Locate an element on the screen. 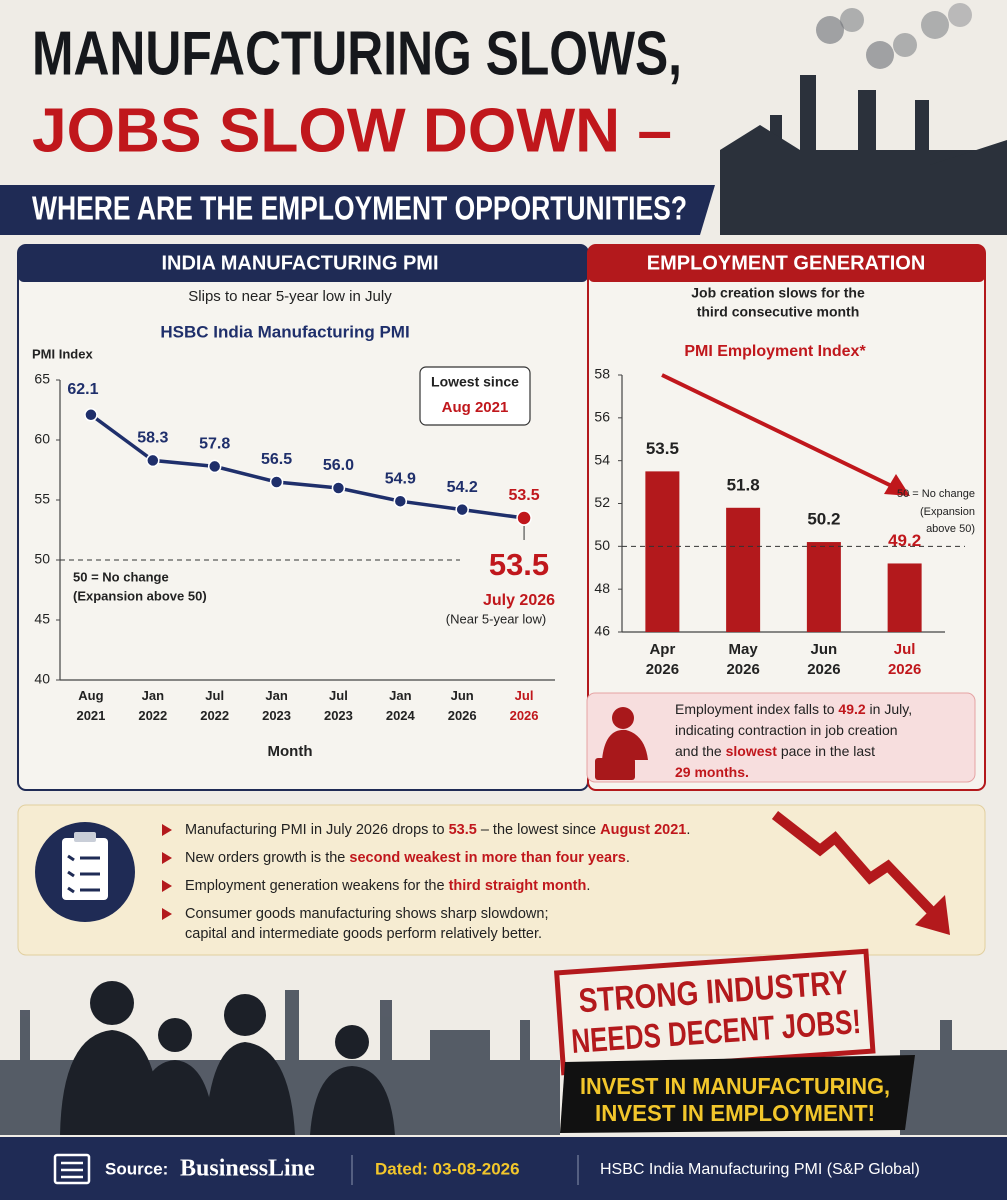  y-tick-label: 46 is located at coordinates (602, 631).